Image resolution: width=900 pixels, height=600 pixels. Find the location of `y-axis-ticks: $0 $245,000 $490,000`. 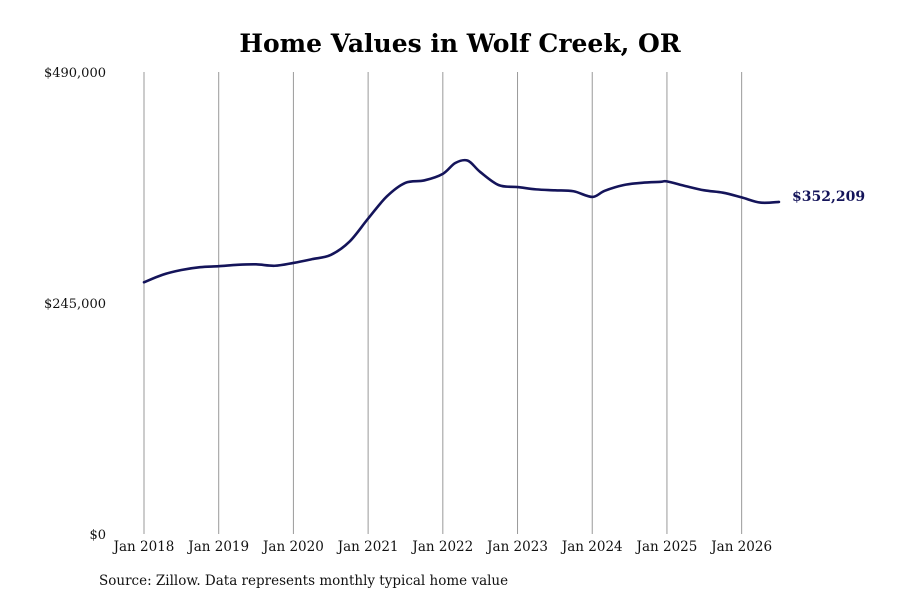

y-axis-ticks: $0 $245,000 $490,000 is located at coordinates (75, 304).